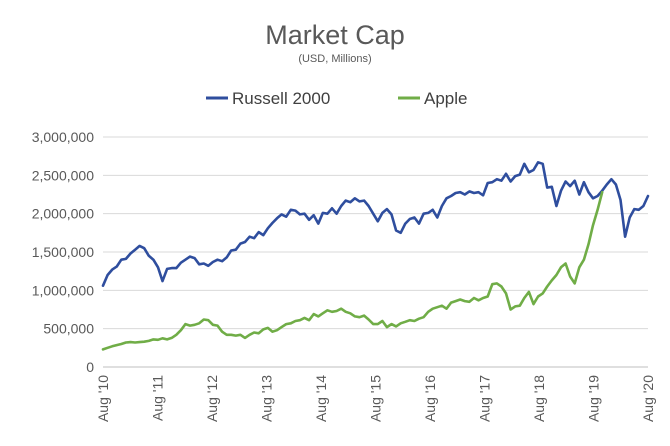 Image resolution: width=670 pixels, height=446 pixels. What do you see at coordinates (648, 398) in the screenshot?
I see `x-tick-label: Aug '20` at bounding box center [648, 398].